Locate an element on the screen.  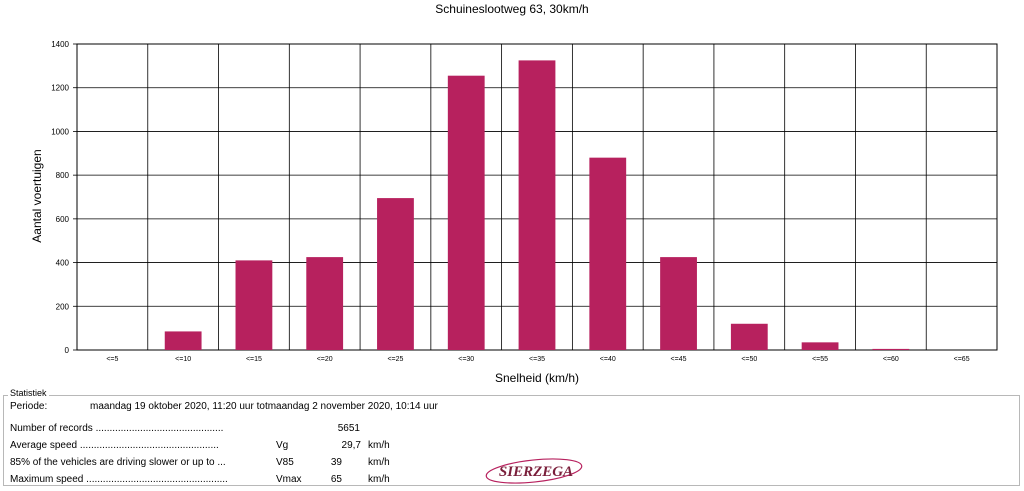
x-tick-label: <=30 is located at coordinates (466, 359).